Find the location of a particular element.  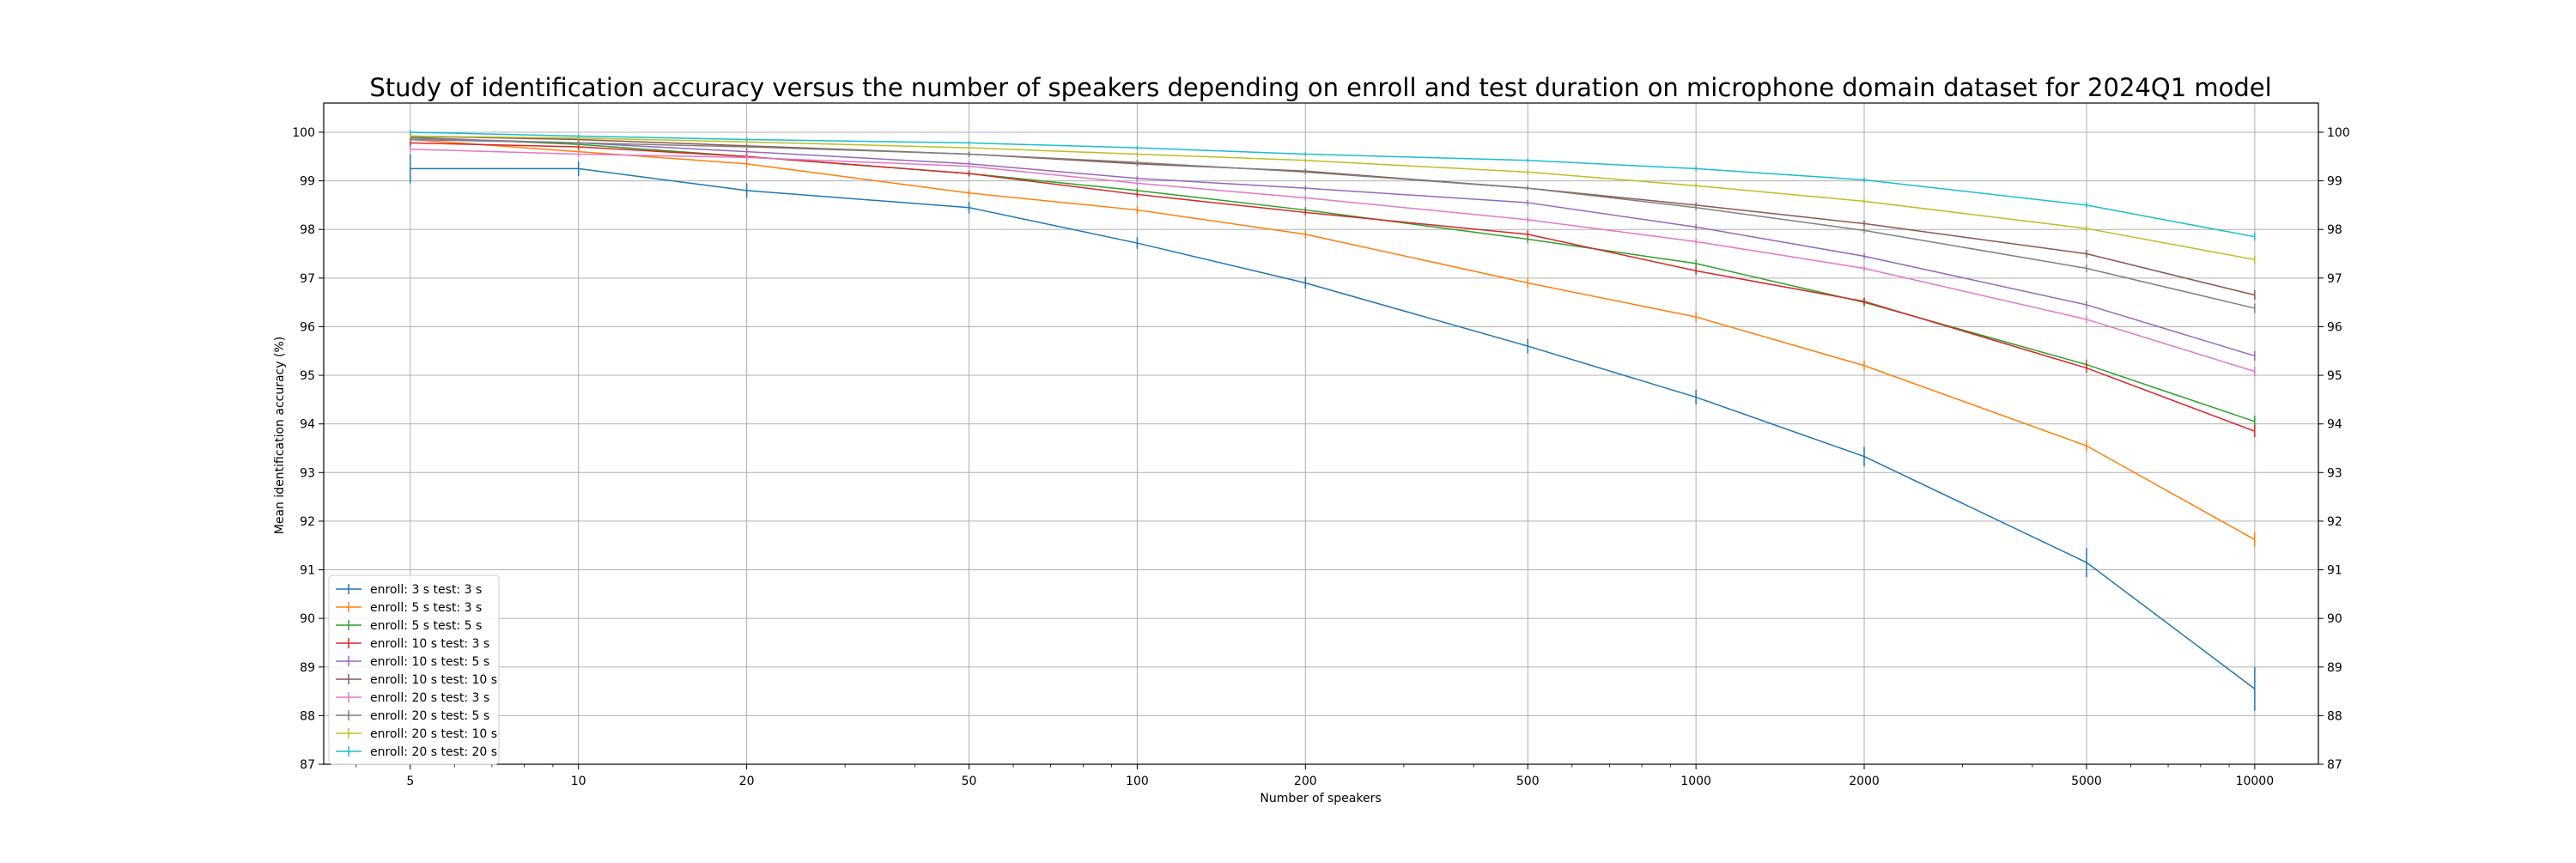

y-tick-label-right: 87 is located at coordinates (2334, 765).